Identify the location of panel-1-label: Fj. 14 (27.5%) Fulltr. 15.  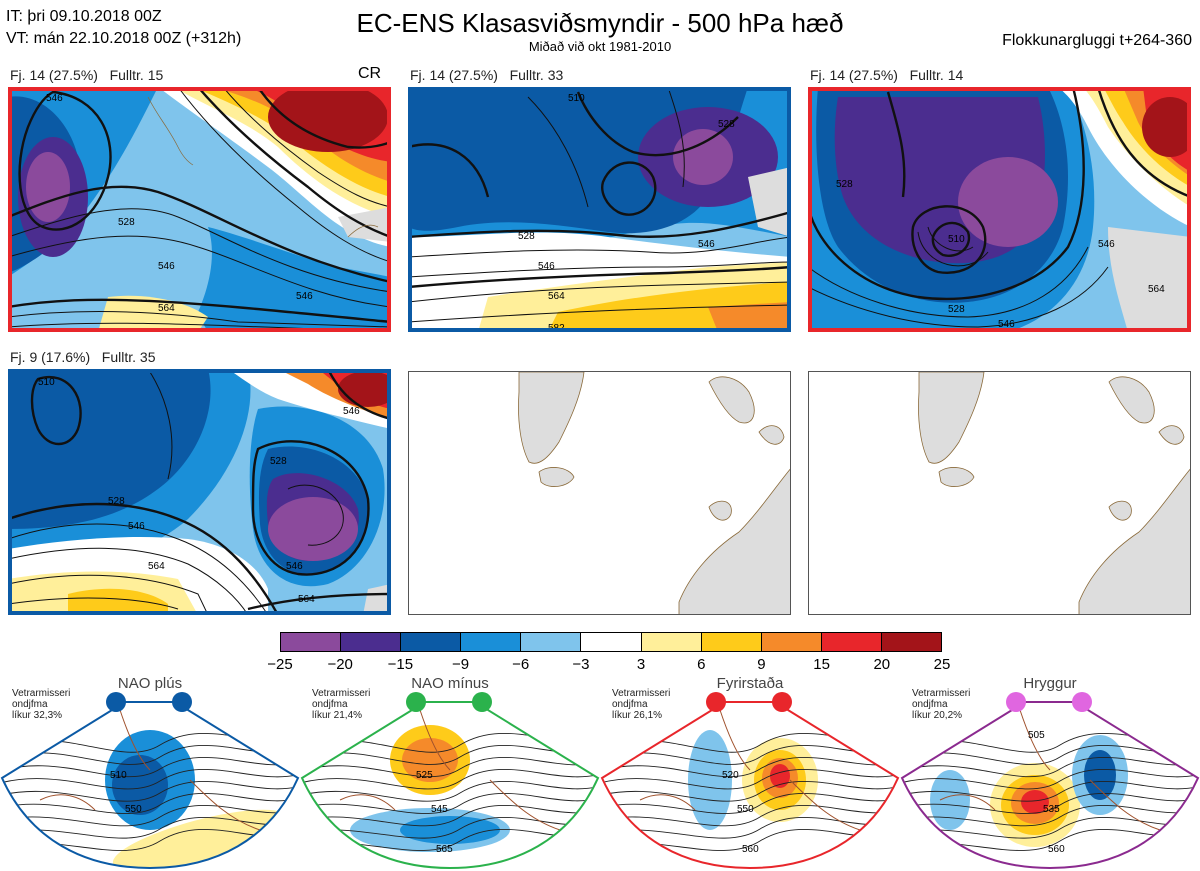
(87, 75).